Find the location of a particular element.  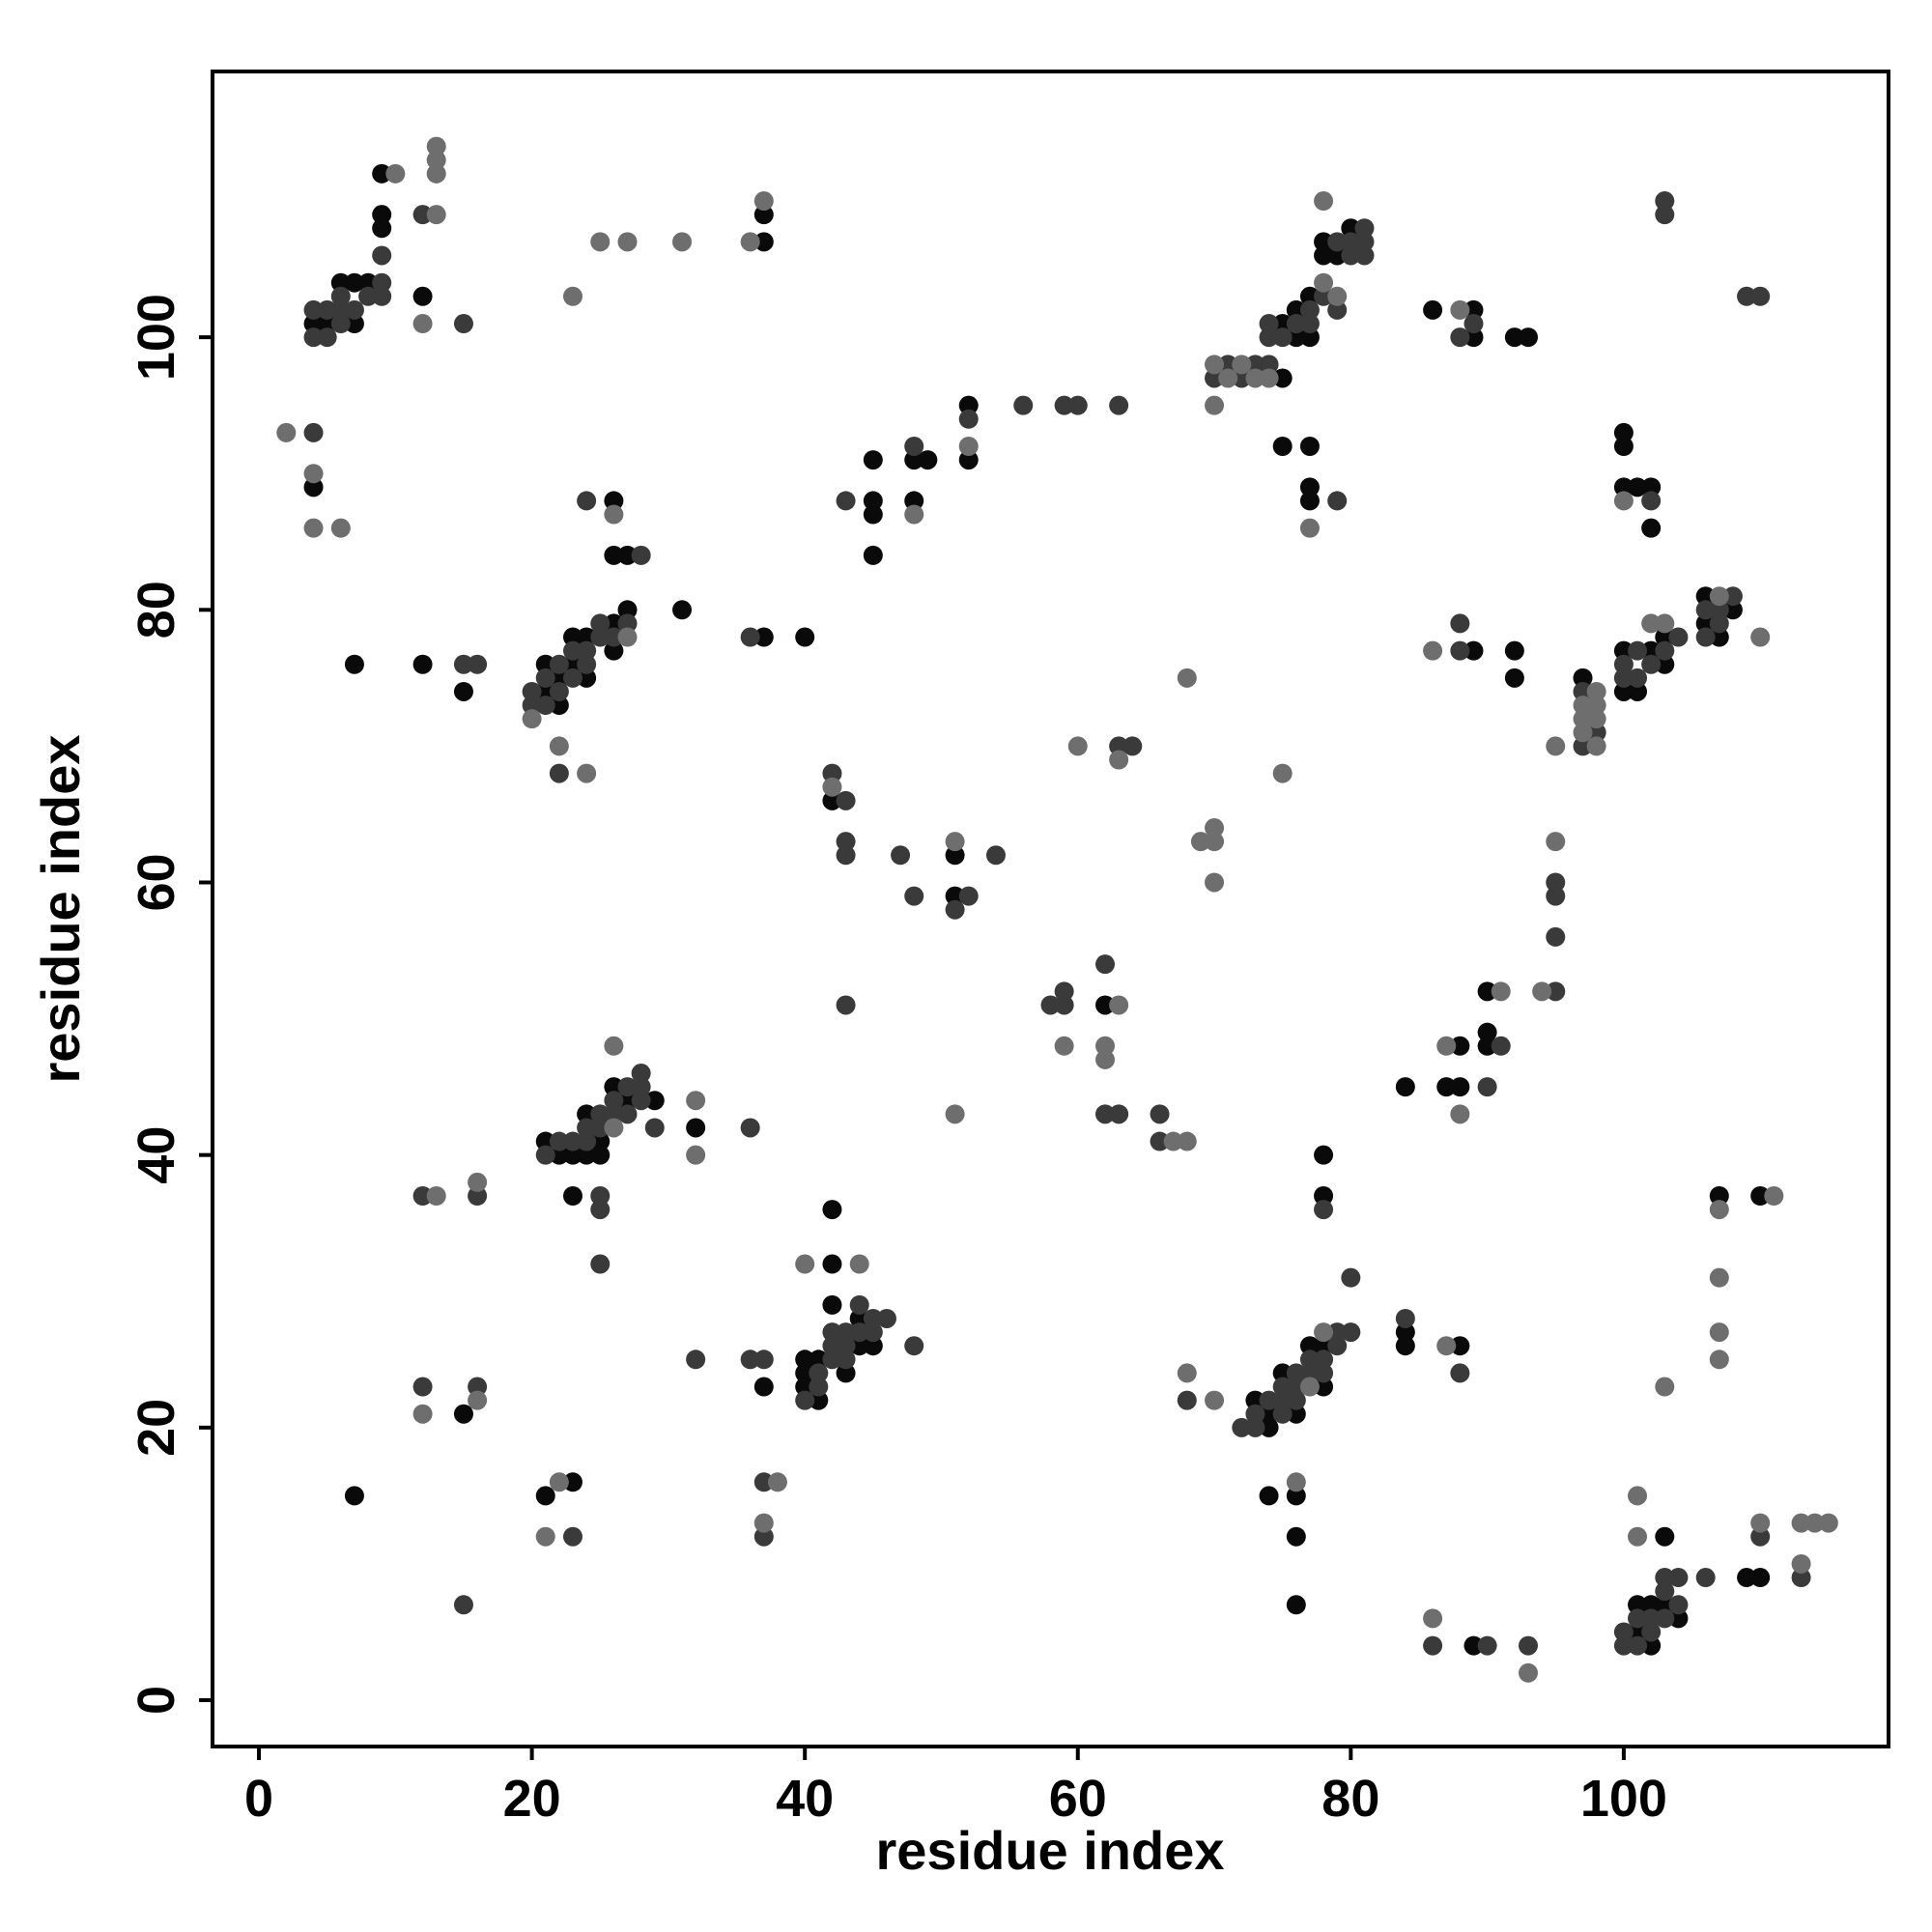

x-tick-label: 20 is located at coordinates (532, 1799).